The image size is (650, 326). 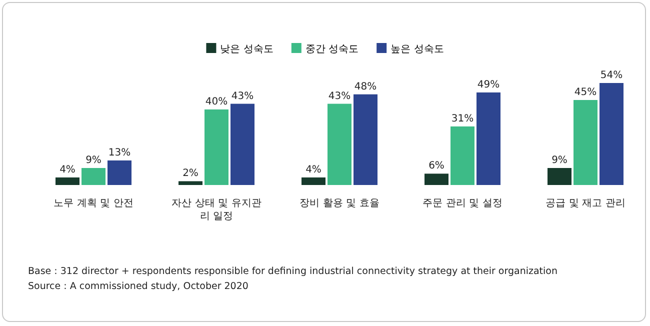 What do you see at coordinates (119, 152) in the screenshot?
I see `data-label: 13%` at bounding box center [119, 152].